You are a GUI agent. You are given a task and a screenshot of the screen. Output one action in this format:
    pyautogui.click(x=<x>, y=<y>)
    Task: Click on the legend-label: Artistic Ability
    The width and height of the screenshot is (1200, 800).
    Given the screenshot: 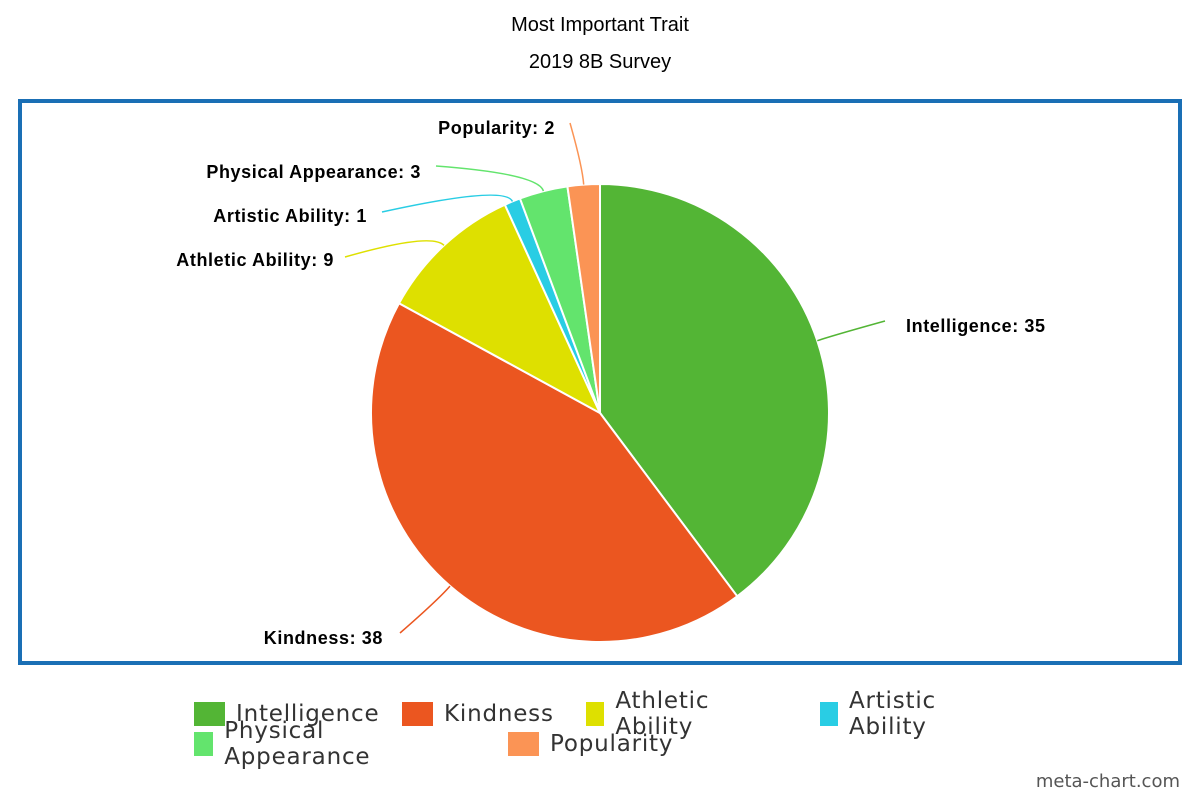 What is the action you would take?
    pyautogui.click(x=892, y=714)
    